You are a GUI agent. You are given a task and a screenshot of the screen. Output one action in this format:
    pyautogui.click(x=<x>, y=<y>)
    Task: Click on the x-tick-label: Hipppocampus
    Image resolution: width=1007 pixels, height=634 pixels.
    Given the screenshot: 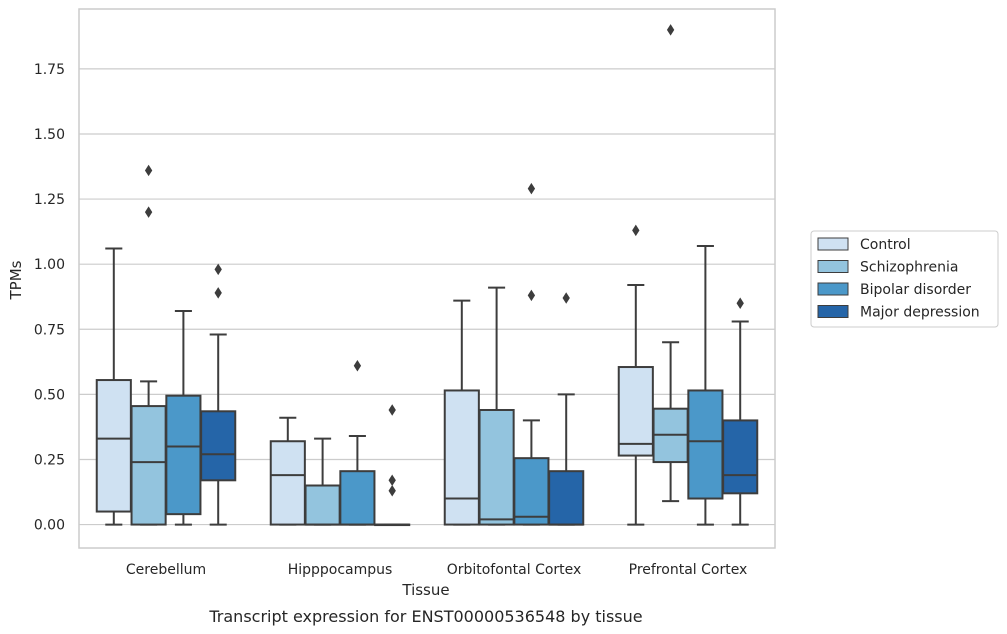 What is the action you would take?
    pyautogui.click(x=340, y=570)
    